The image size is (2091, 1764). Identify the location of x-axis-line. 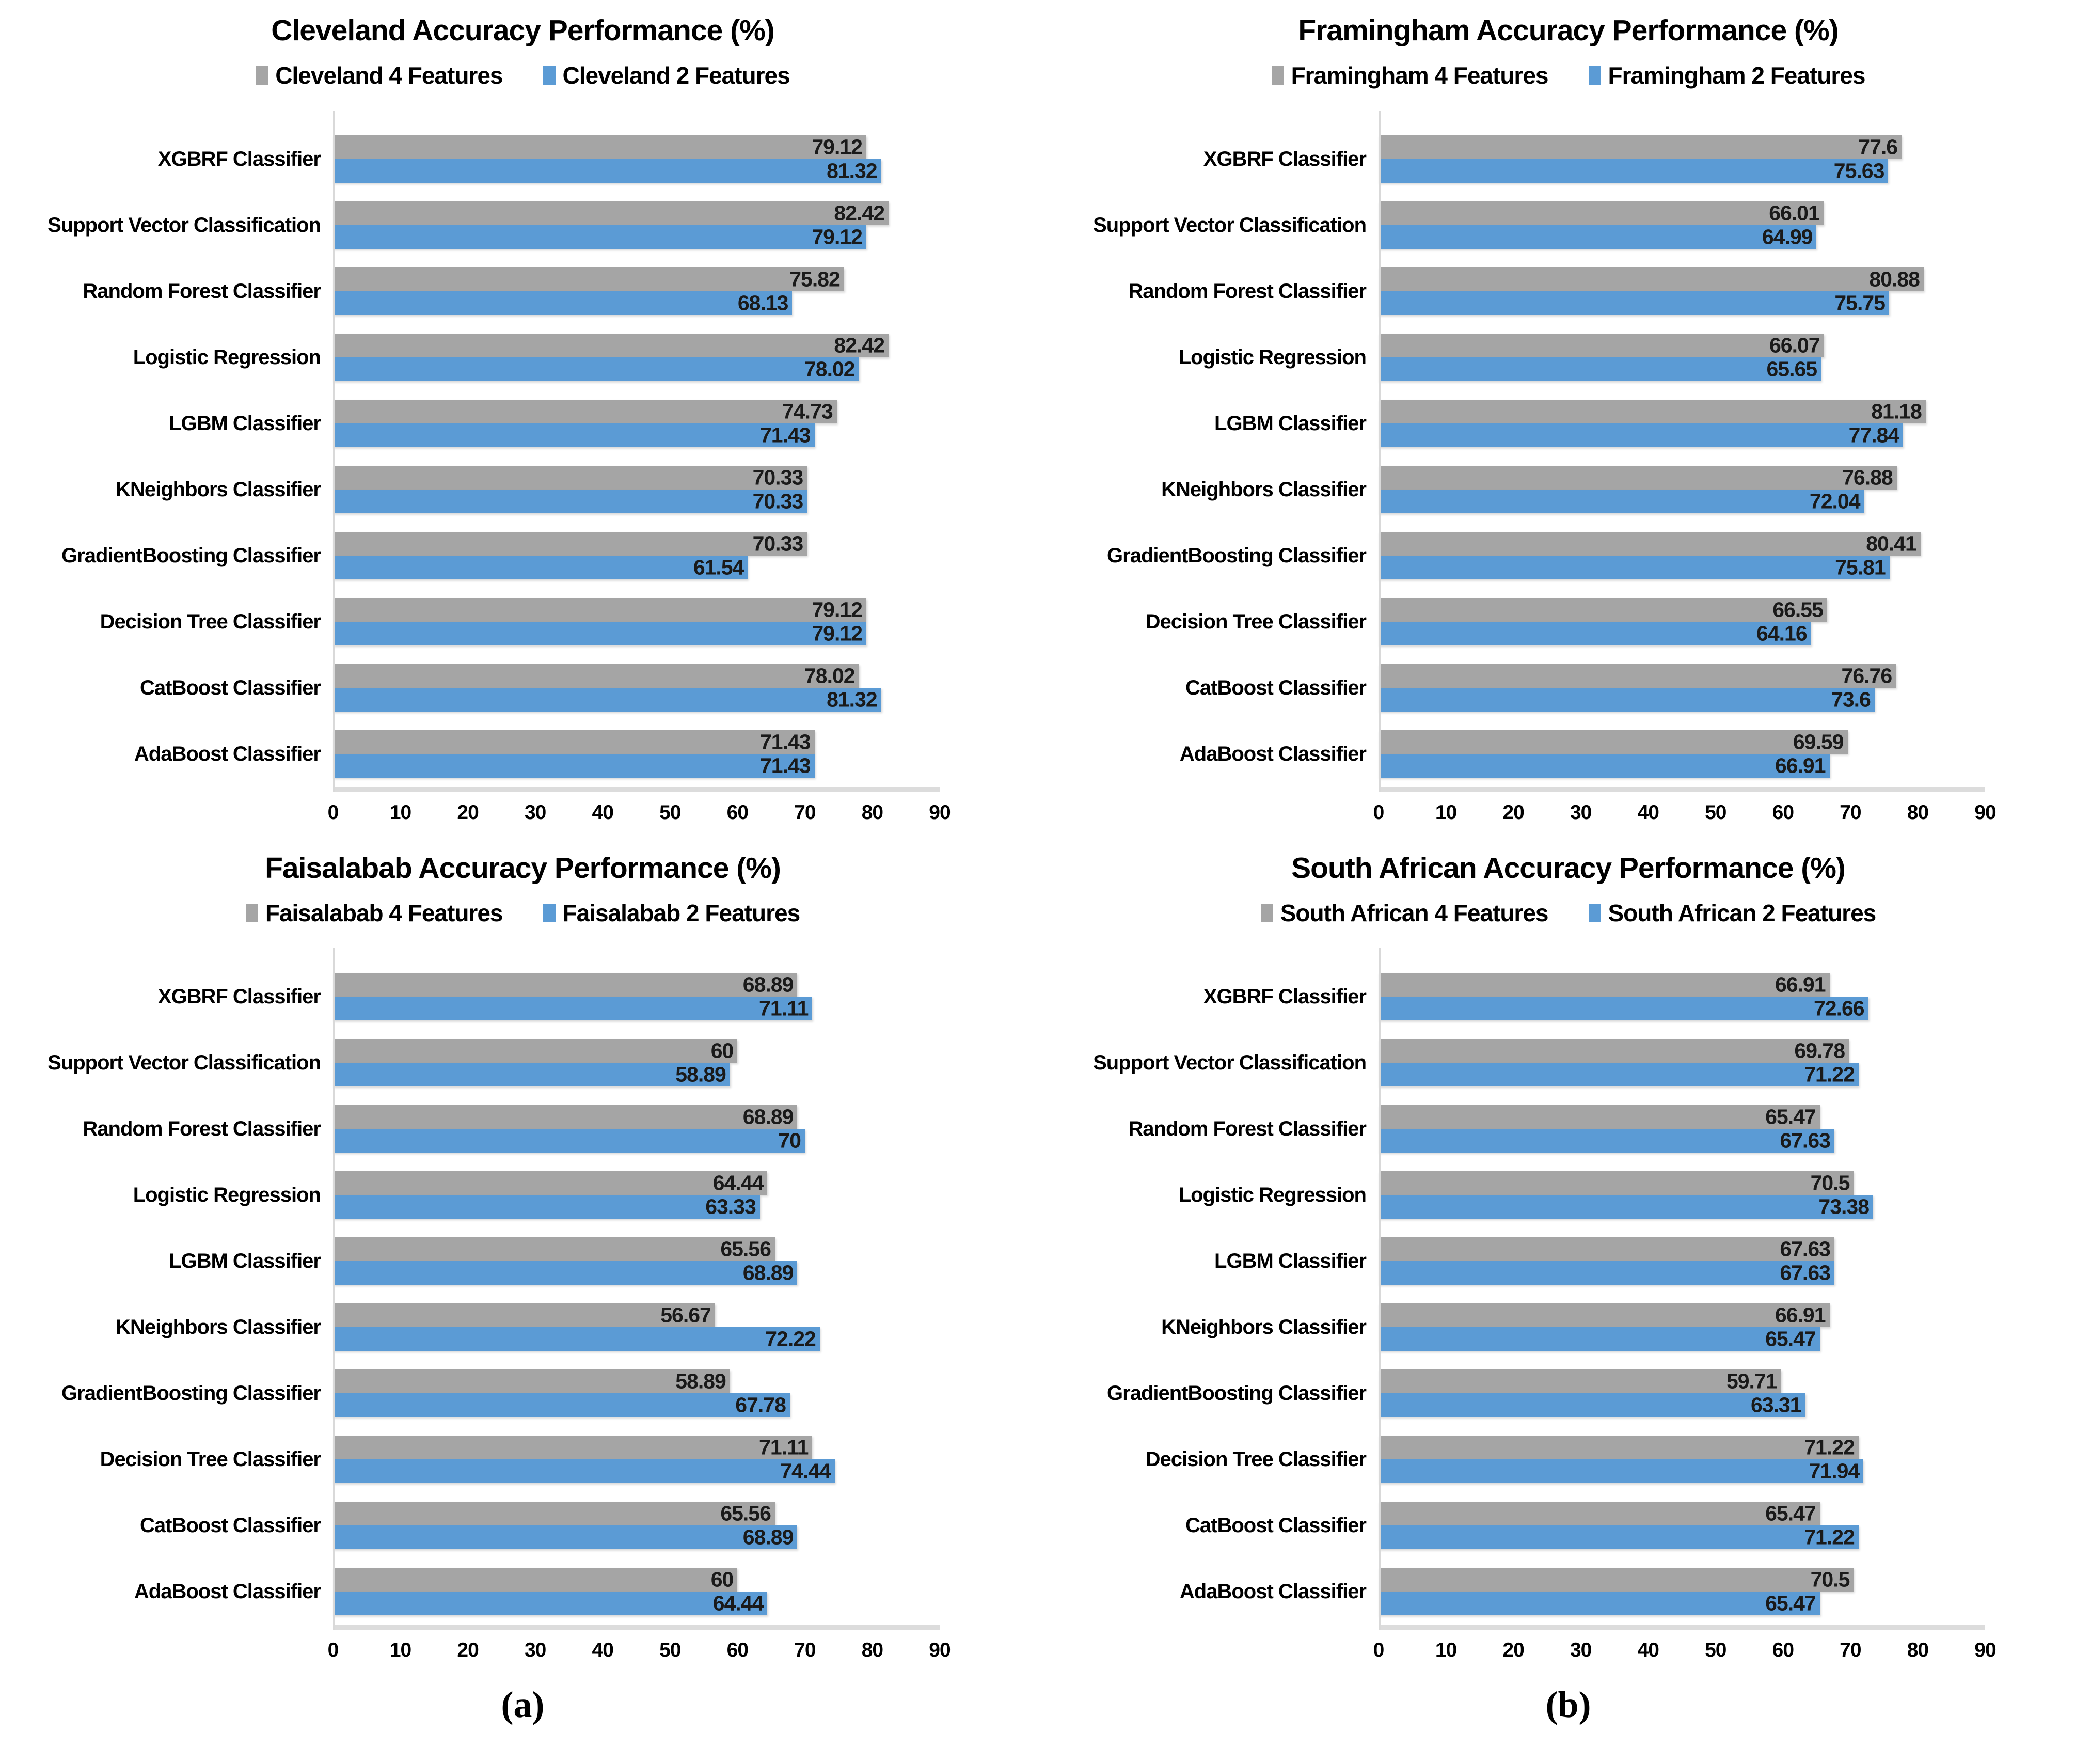
(636, 789).